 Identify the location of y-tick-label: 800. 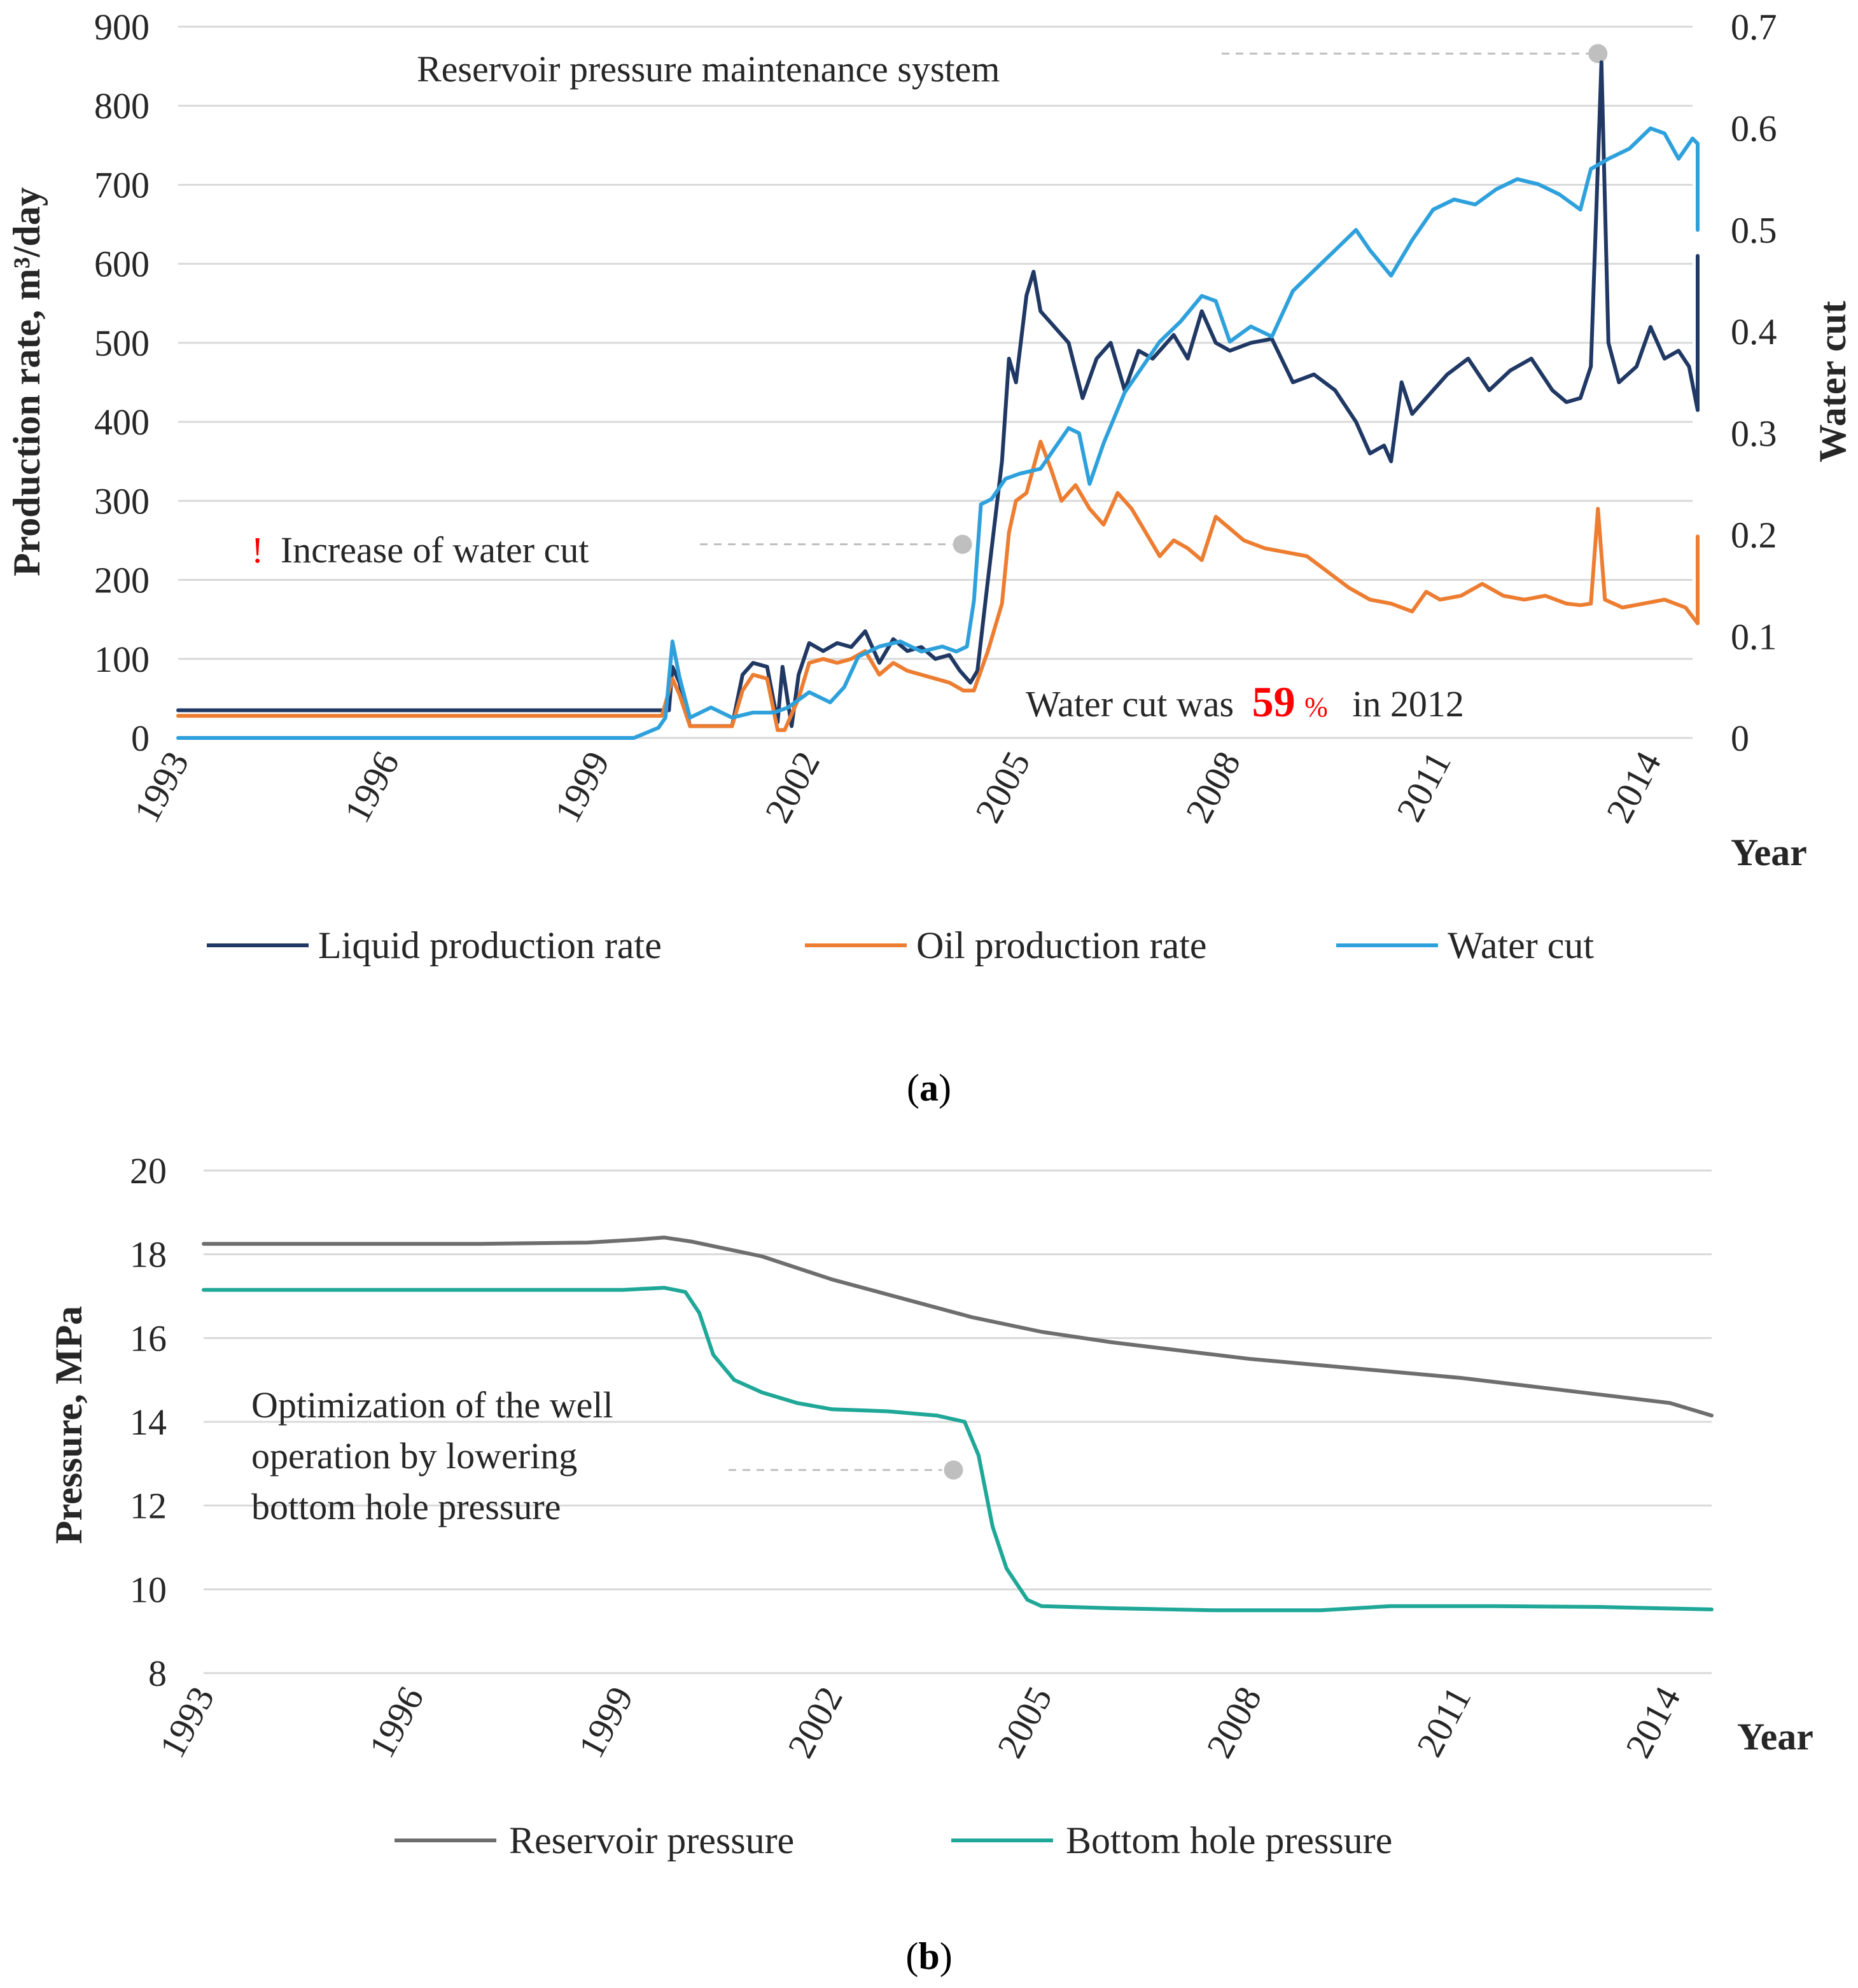
(122, 106).